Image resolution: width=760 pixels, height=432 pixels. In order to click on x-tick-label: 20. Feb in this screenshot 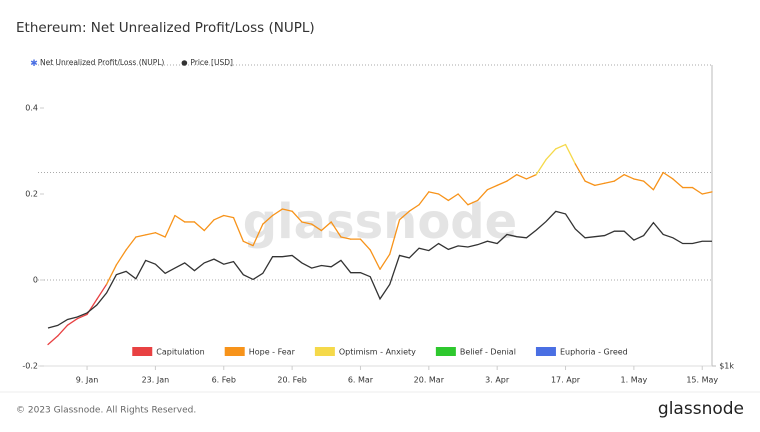, I will do `click(291, 380)`.